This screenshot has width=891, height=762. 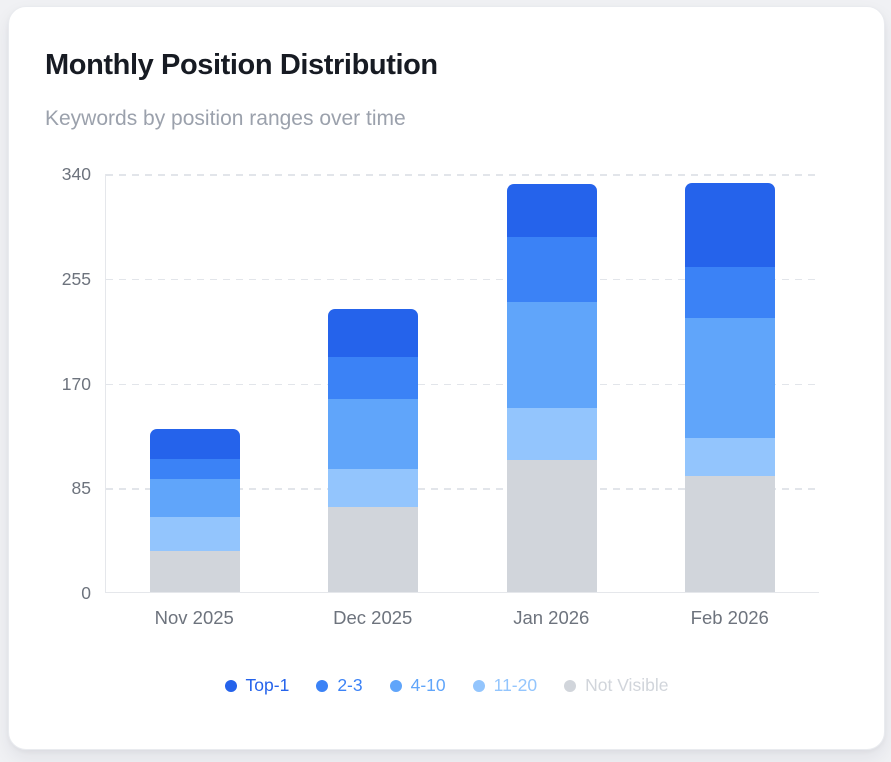 I want to click on x-tick-label: Dec 2025, so click(x=373, y=617).